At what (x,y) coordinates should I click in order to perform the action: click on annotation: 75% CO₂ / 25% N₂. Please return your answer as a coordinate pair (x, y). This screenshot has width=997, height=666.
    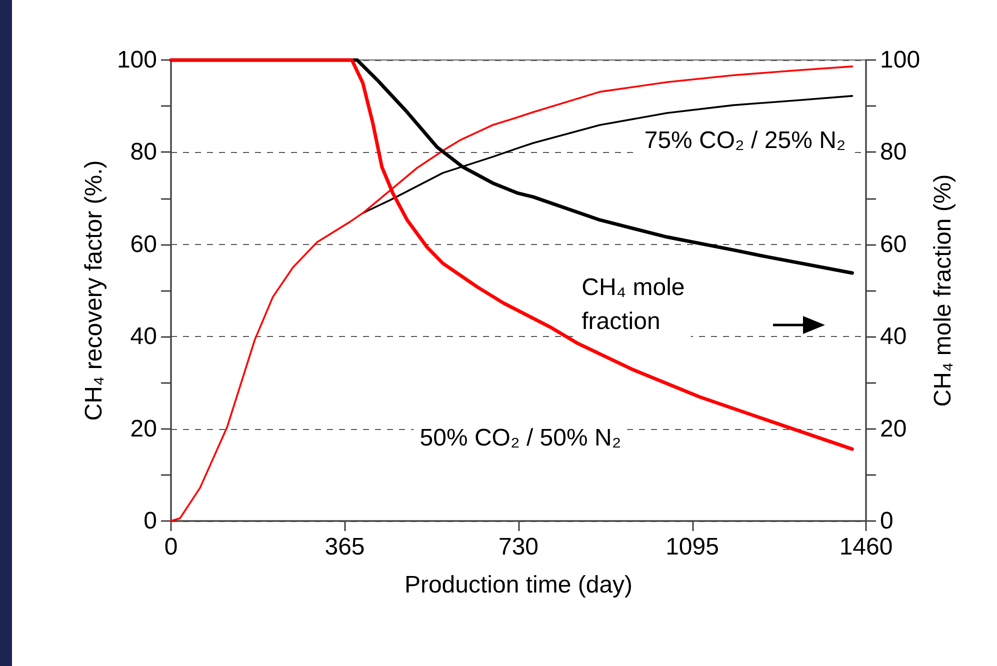
    Looking at the image, I should click on (745, 140).